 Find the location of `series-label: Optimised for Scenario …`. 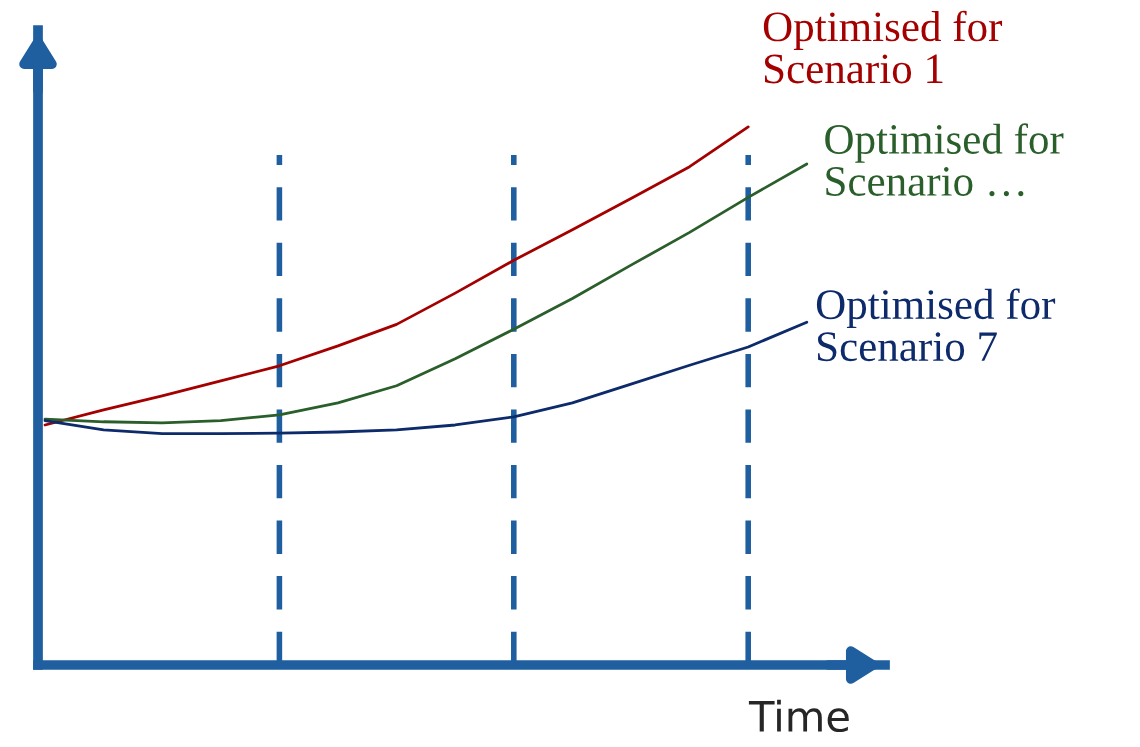

series-label: Optimised for Scenario … is located at coordinates (944, 160).